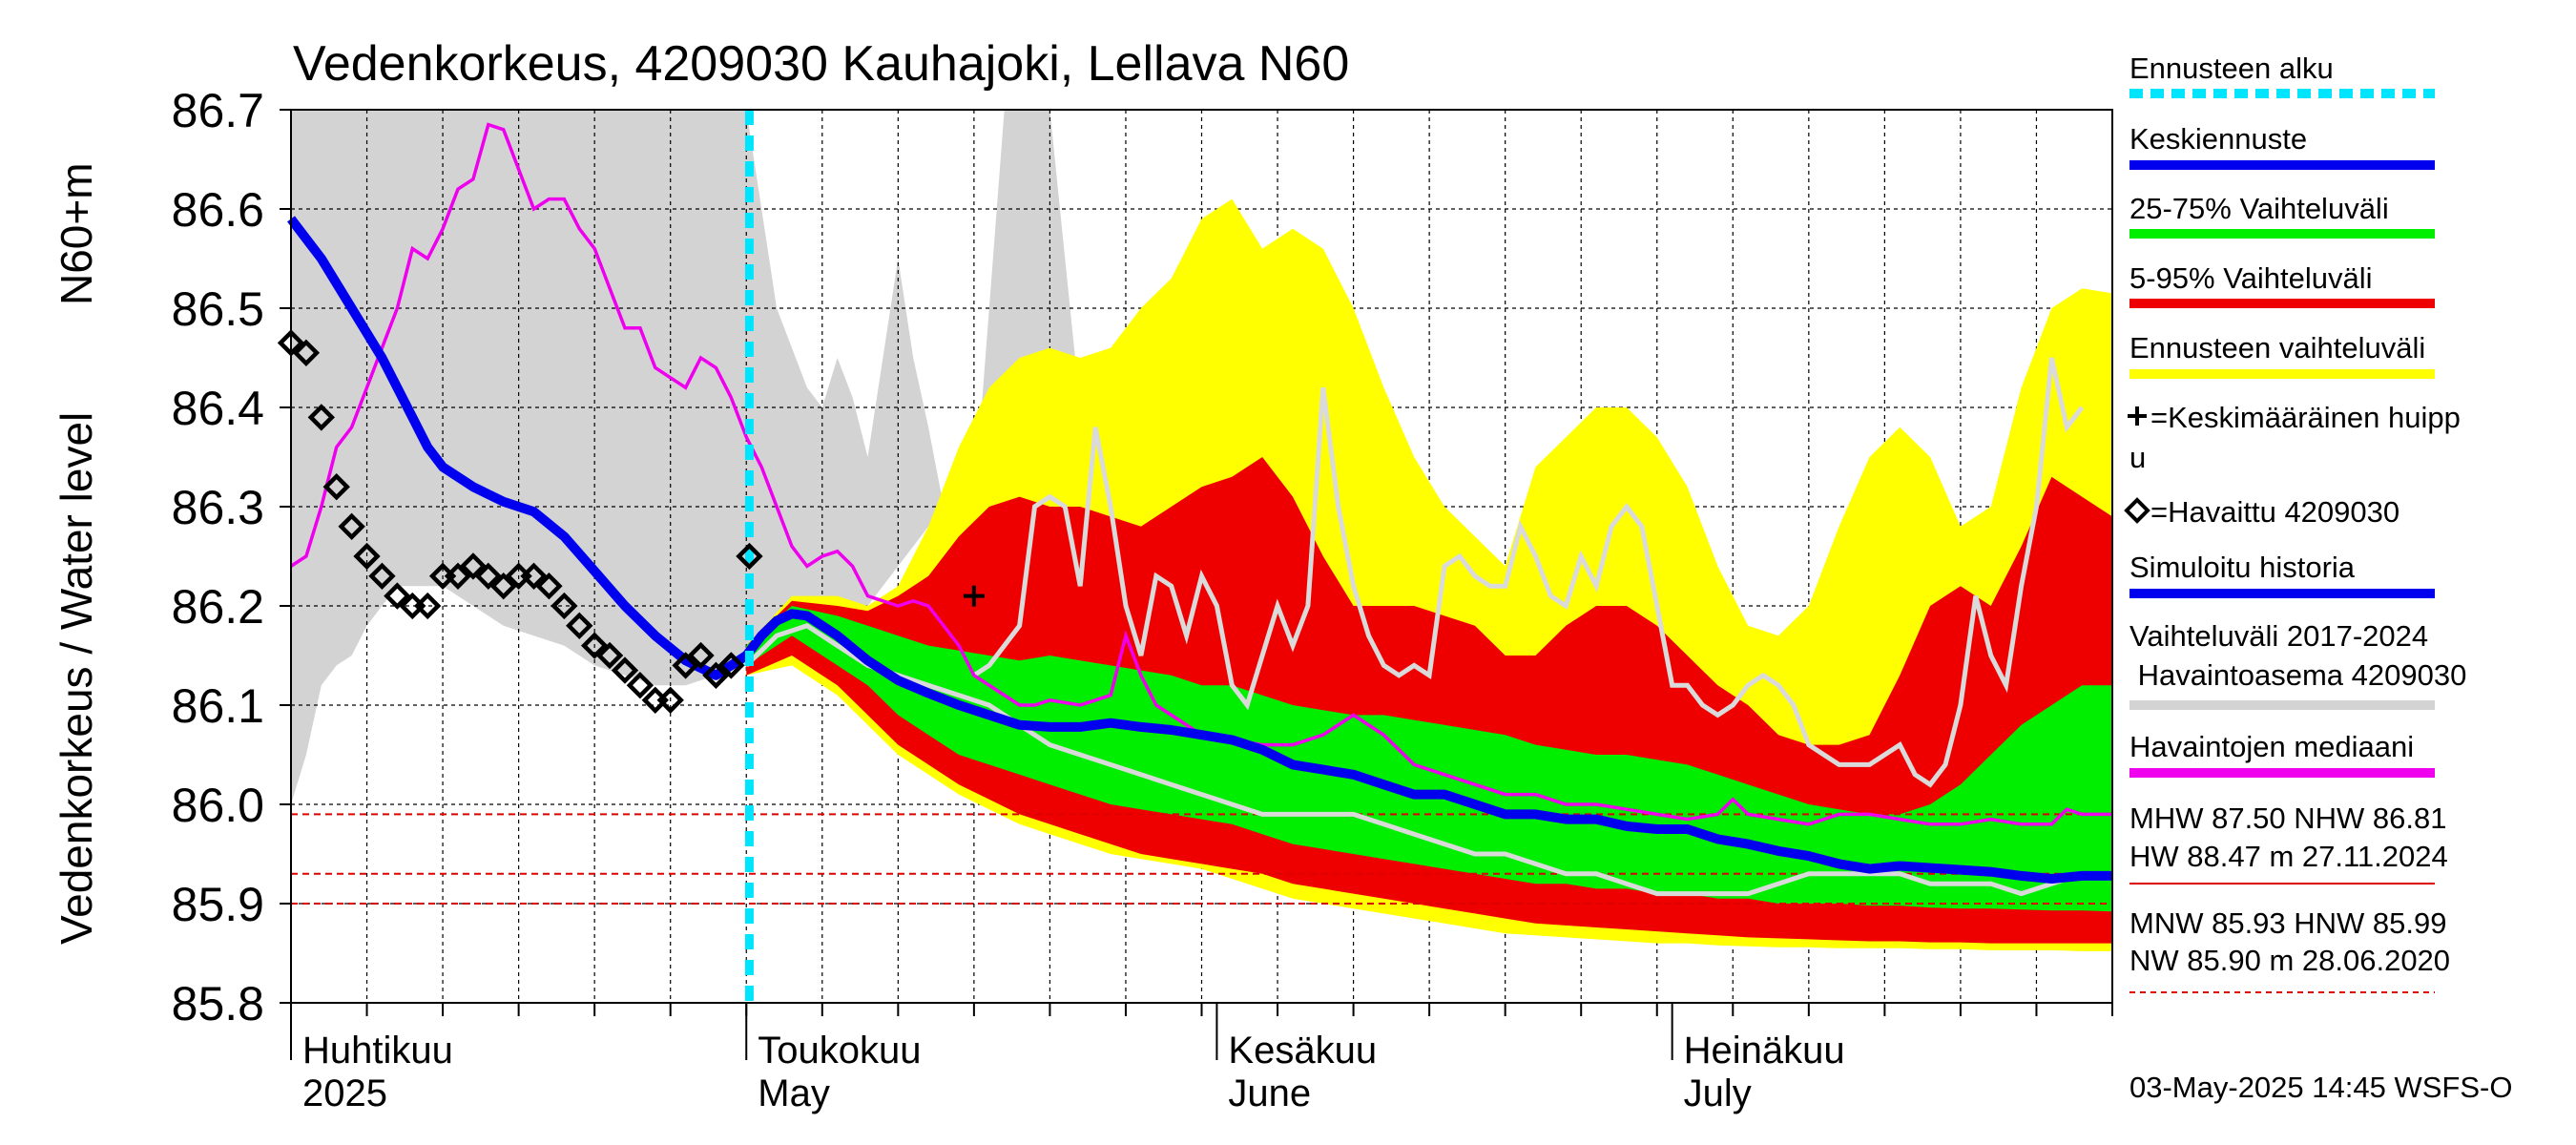 This screenshot has height=1145, width=2576. Describe the element at coordinates (377, 1051) in the screenshot. I see `month-label-fi: Huhtikuu` at that location.